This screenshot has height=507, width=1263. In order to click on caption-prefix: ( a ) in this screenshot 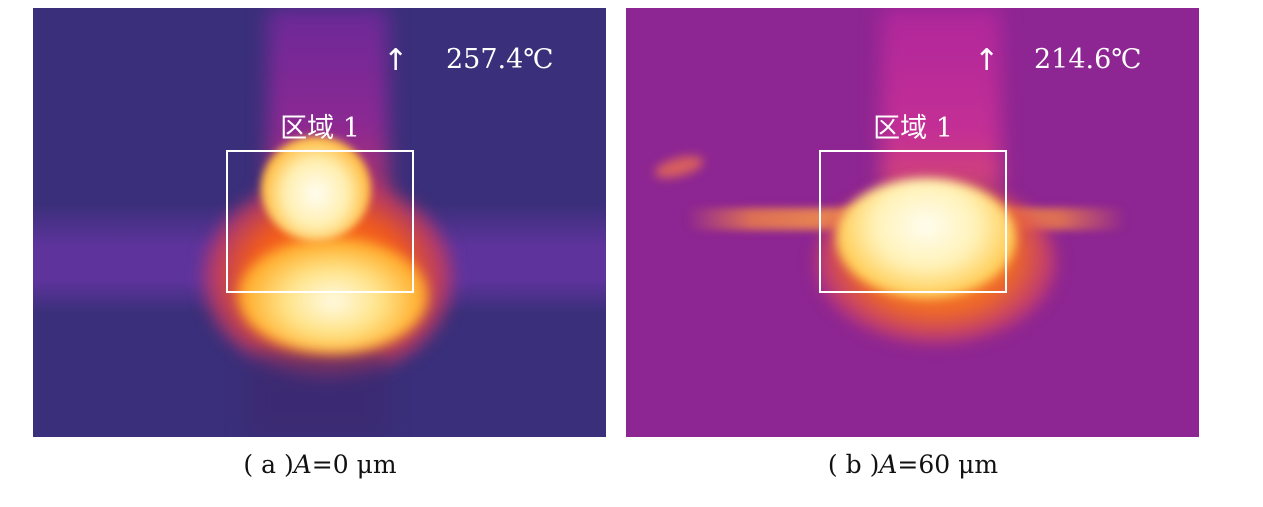, I will do `click(268, 464)`.